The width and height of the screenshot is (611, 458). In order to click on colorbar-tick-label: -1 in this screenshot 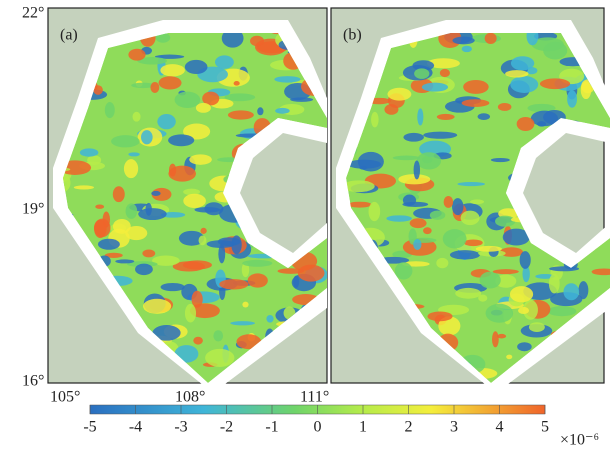, I will do `click(271, 427)`.